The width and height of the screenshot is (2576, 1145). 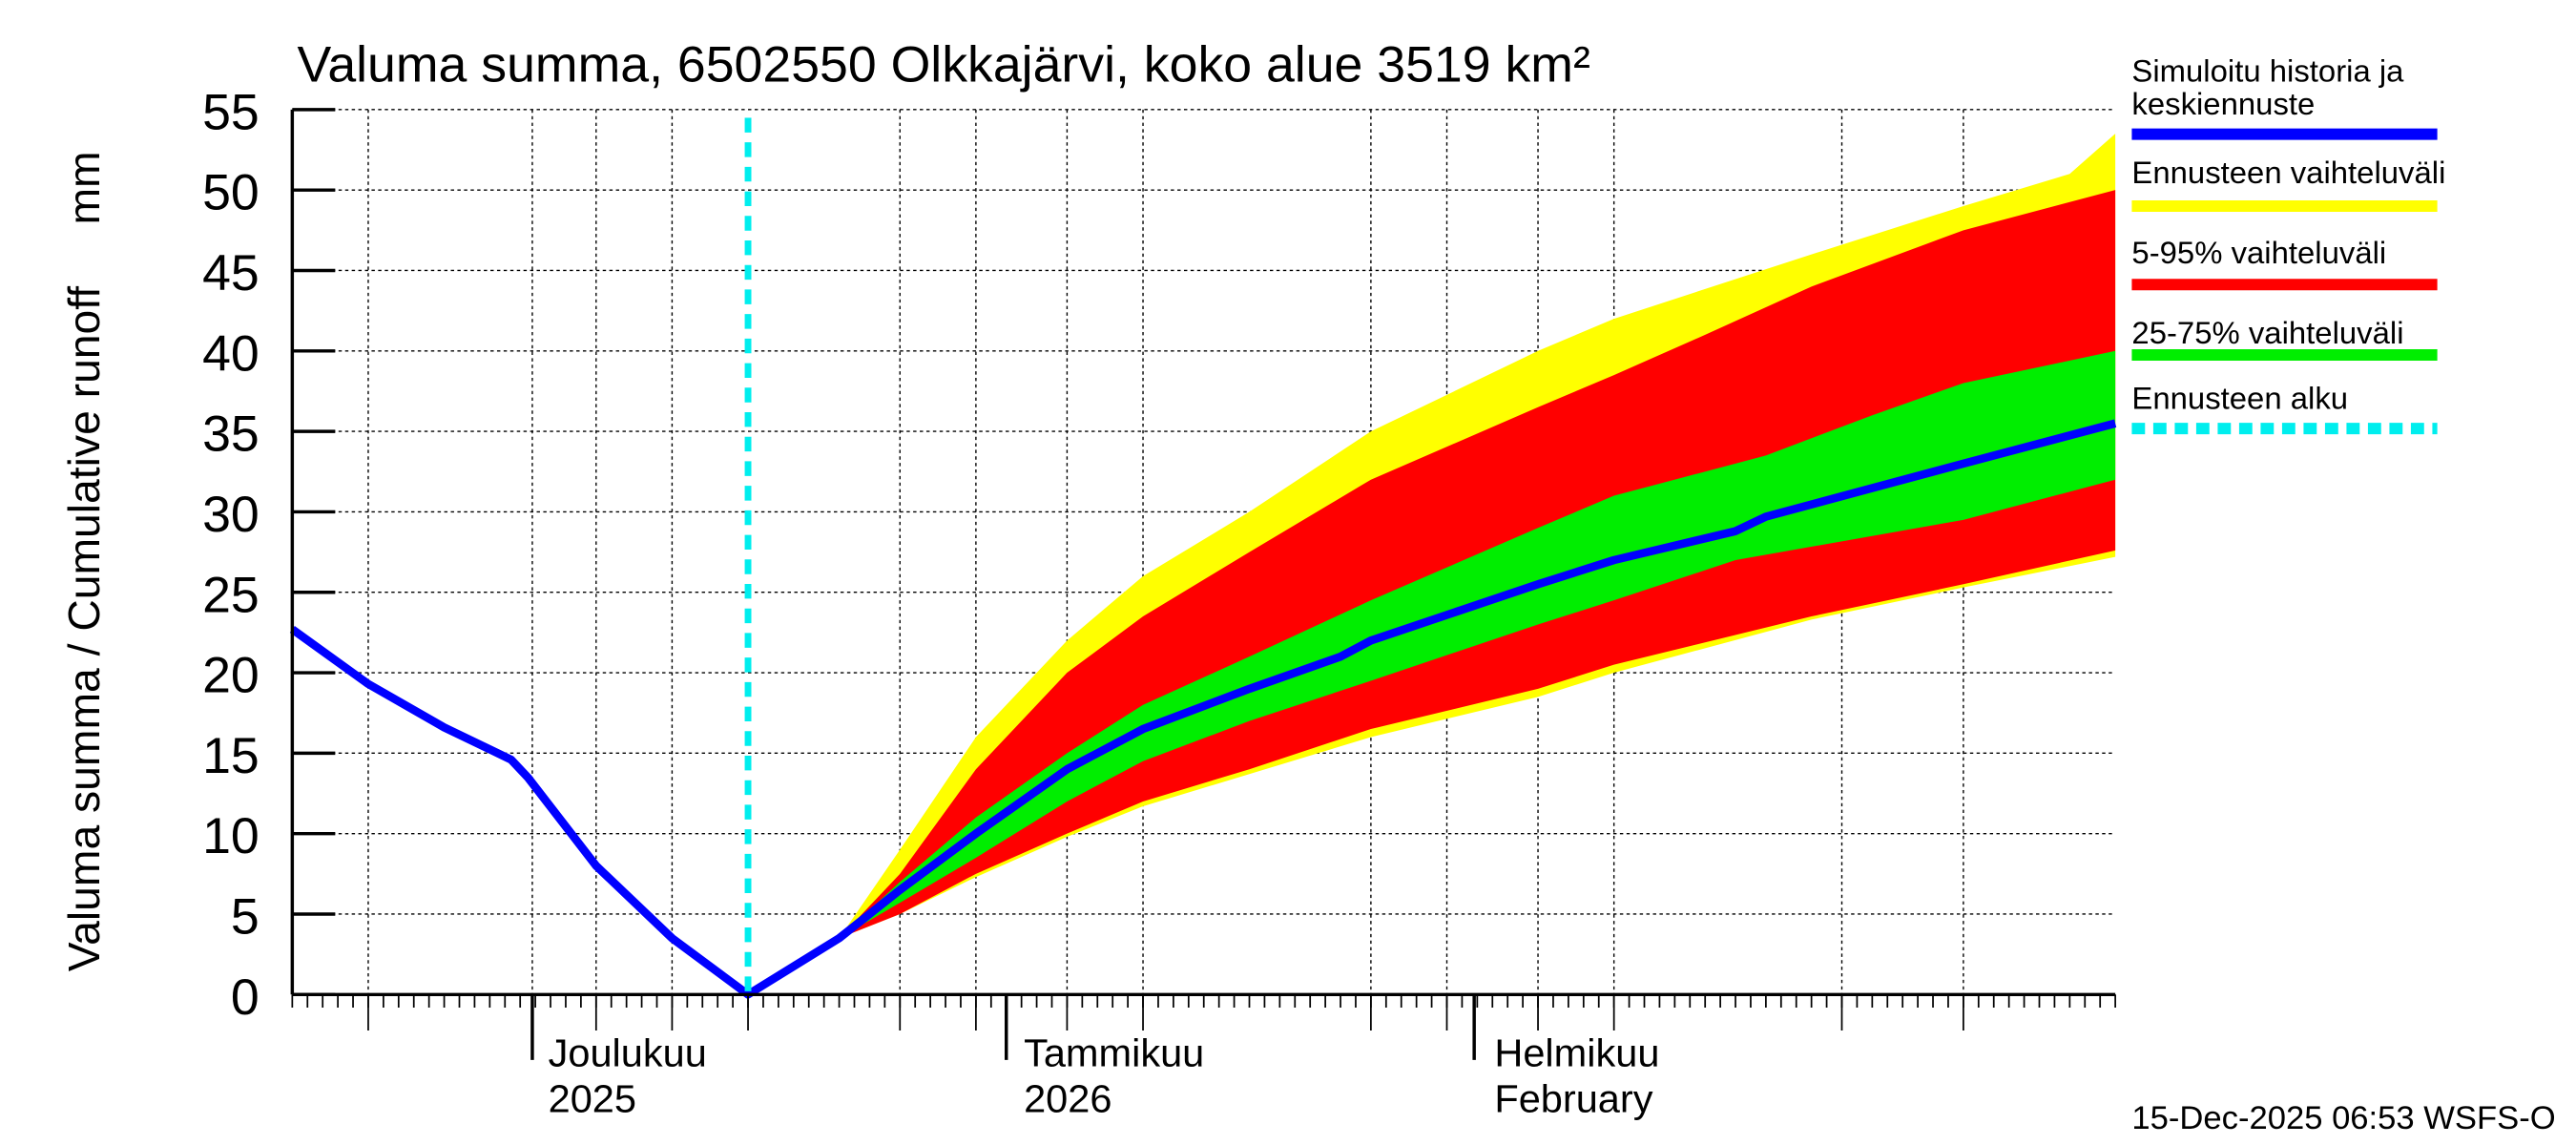 I want to click on y-tick-label: 25, so click(x=231, y=596).